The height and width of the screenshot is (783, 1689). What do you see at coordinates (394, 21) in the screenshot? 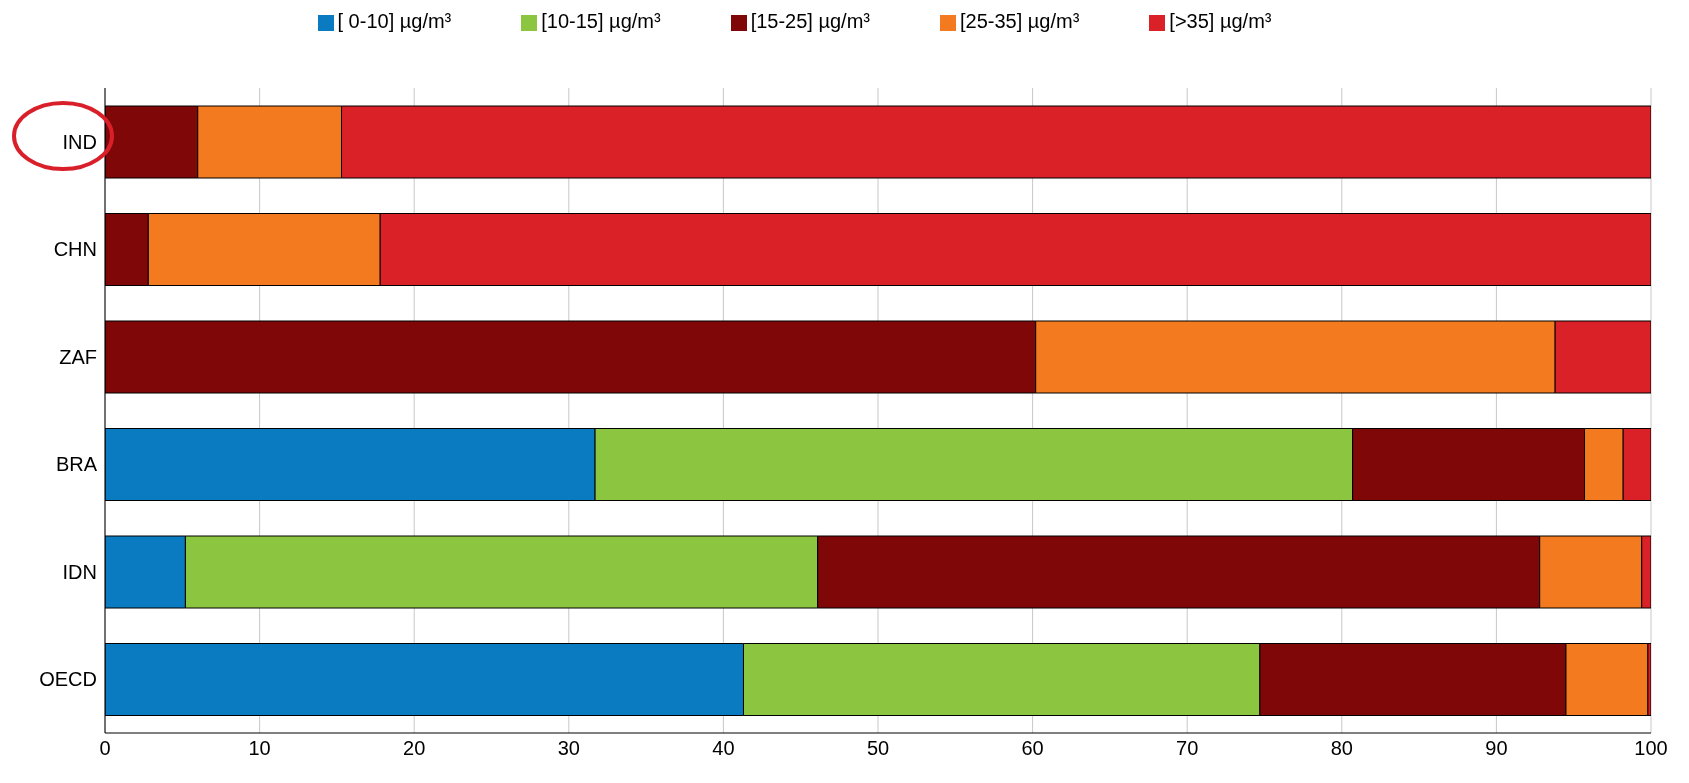
I see `legend-label: [ 0-10] µg/m³` at bounding box center [394, 21].